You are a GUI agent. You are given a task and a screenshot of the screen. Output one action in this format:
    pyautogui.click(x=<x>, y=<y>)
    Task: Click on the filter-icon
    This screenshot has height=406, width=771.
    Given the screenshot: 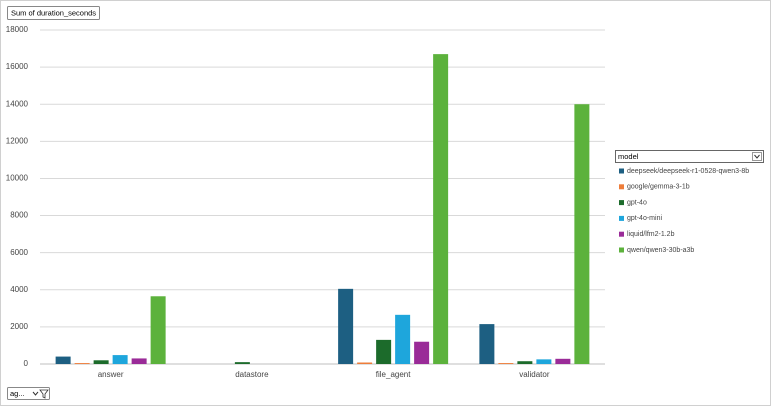 What is the action you would take?
    pyautogui.click(x=44, y=394)
    